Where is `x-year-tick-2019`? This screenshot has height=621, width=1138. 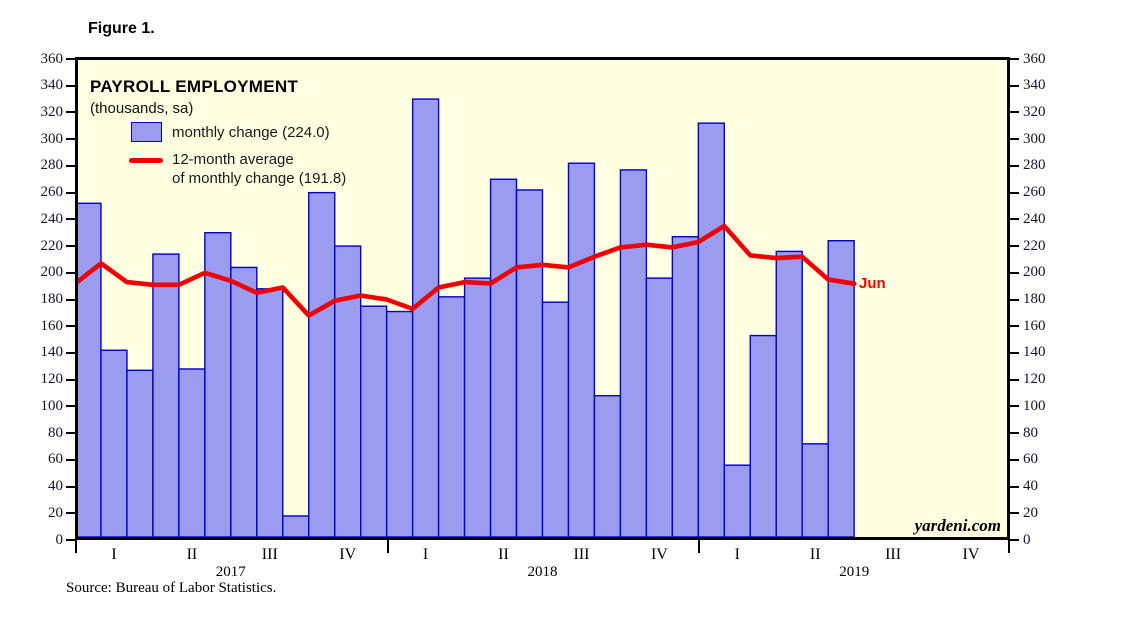 x-year-tick-2019 is located at coordinates (699, 546).